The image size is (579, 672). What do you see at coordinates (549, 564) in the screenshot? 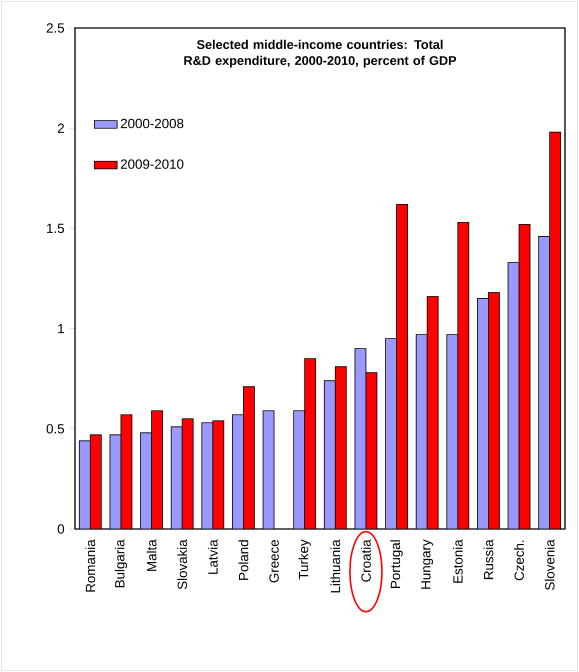
I see `x-tick-label: Slovenia` at bounding box center [549, 564].